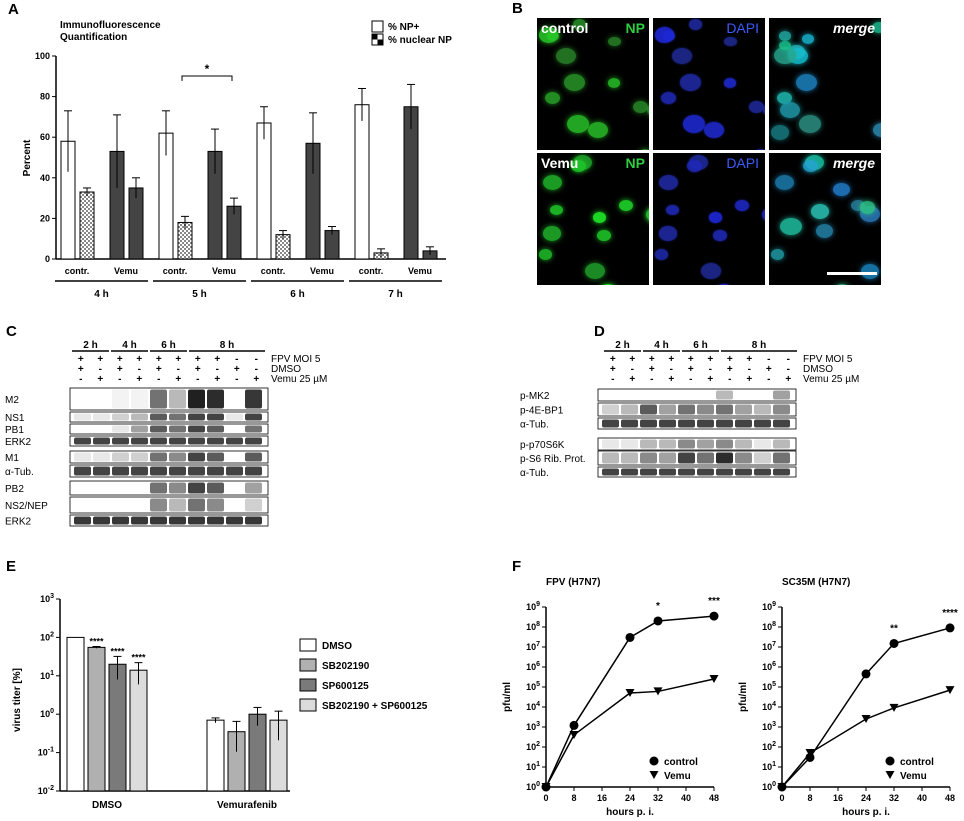 This screenshot has height=821, width=964. Describe the element at coordinates (18, 522) in the screenshot. I see `blot-band-label: ERK2` at that location.